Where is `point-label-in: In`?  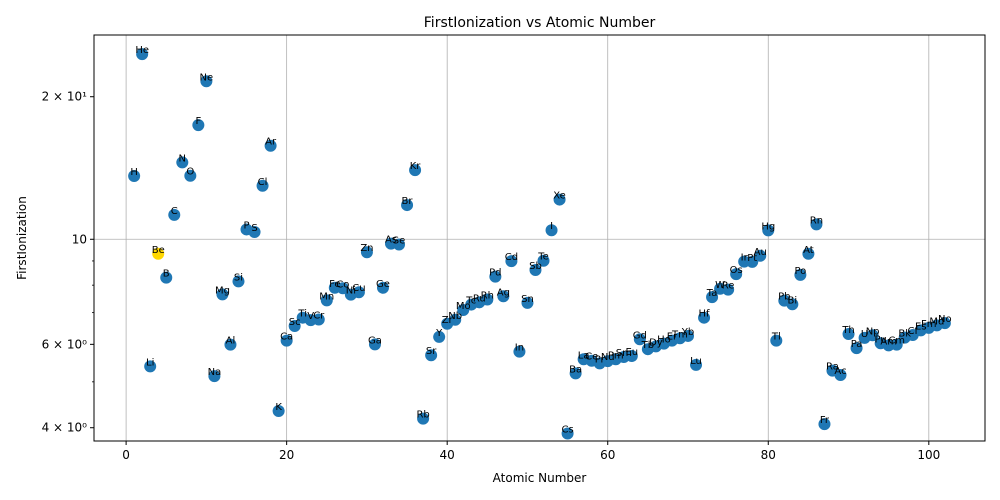
point-label-in: In is located at coordinates (519, 348).